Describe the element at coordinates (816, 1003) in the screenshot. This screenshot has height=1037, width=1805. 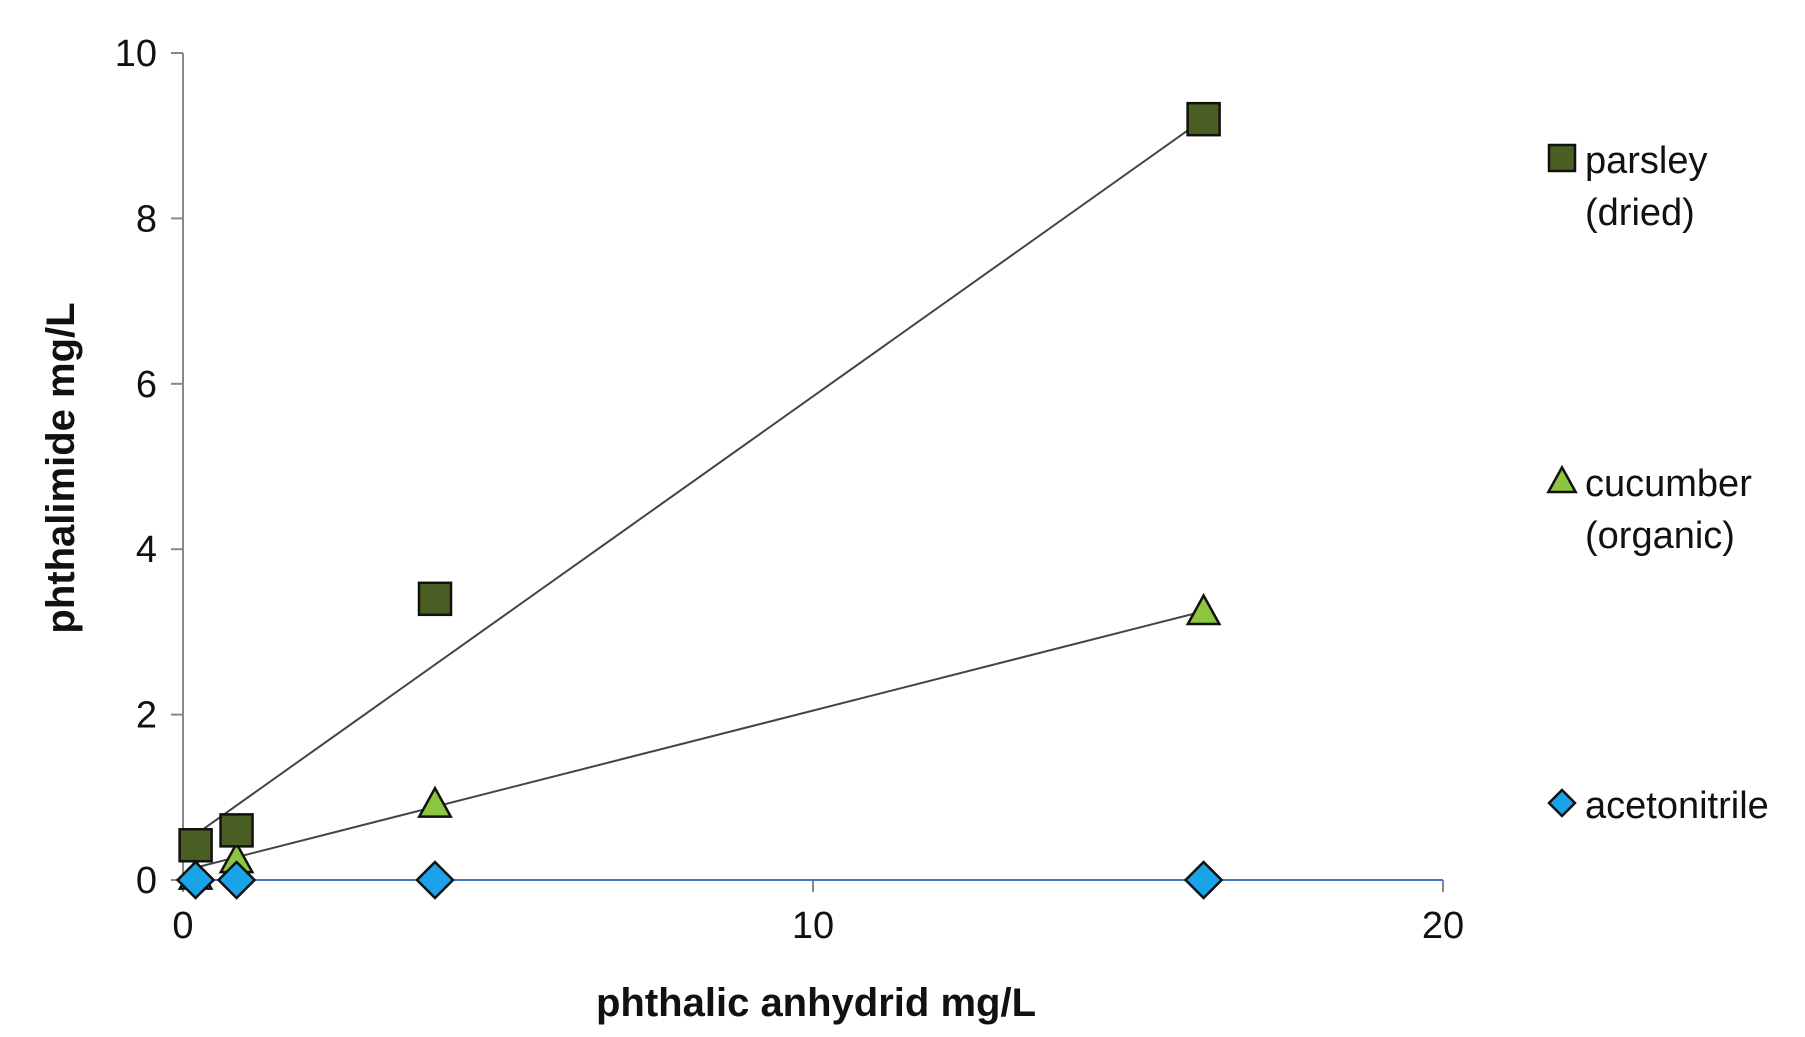
I see `x-axis-title: phthalic anhydrid mg/L` at that location.